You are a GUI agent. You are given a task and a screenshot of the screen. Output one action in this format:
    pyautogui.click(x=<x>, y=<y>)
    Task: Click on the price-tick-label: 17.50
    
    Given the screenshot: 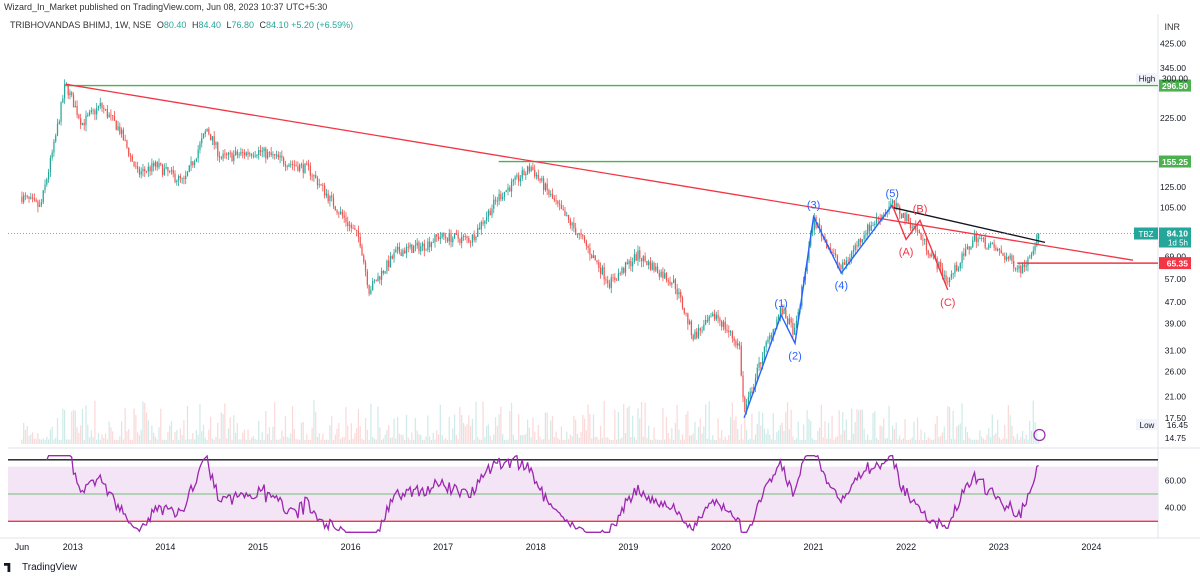 What is the action you would take?
    pyautogui.click(x=1176, y=418)
    